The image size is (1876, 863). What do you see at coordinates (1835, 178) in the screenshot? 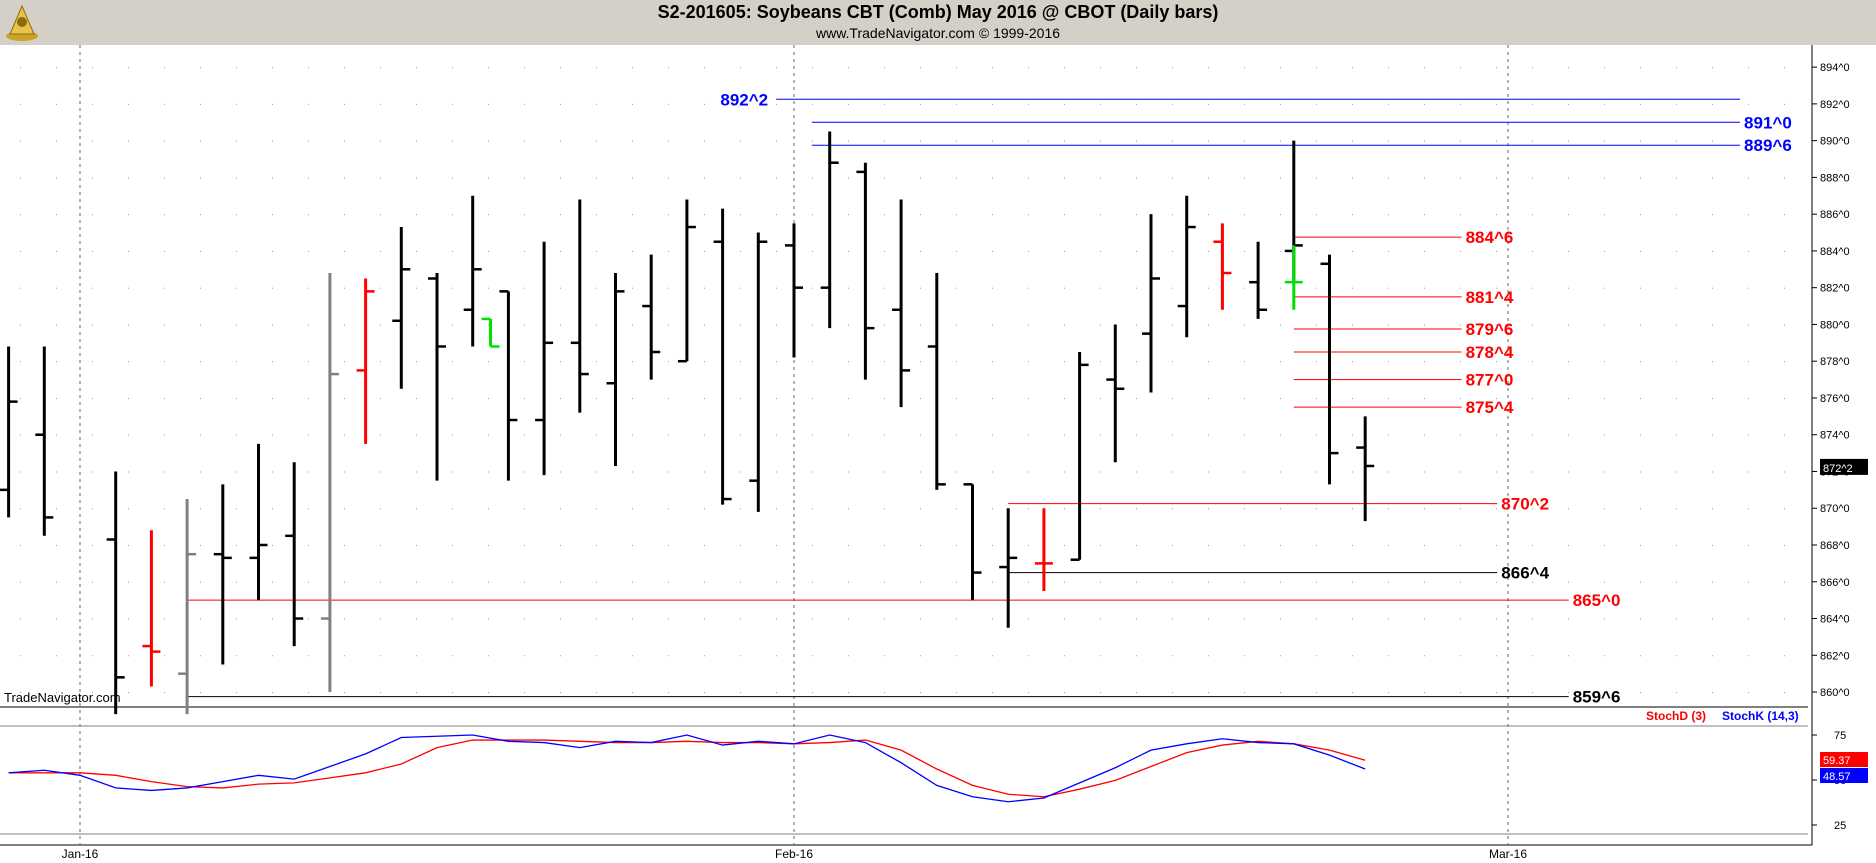
I see `y-tick-label: 888^0` at bounding box center [1835, 178].